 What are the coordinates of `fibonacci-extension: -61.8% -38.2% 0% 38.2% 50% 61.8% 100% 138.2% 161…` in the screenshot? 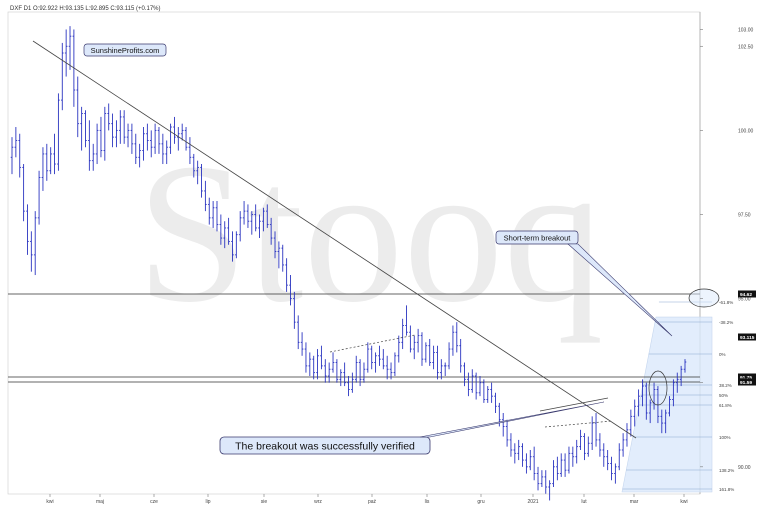 It's located at (677, 396).